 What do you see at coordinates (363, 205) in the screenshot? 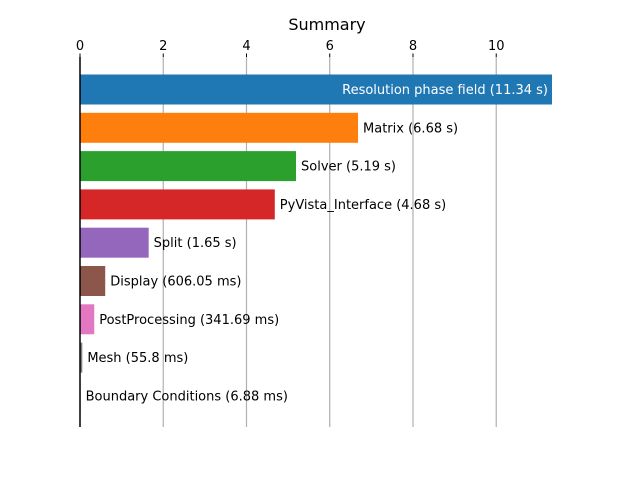
I see `bar-value-label: PyVista_Interface (4.68 s)` at bounding box center [363, 205].